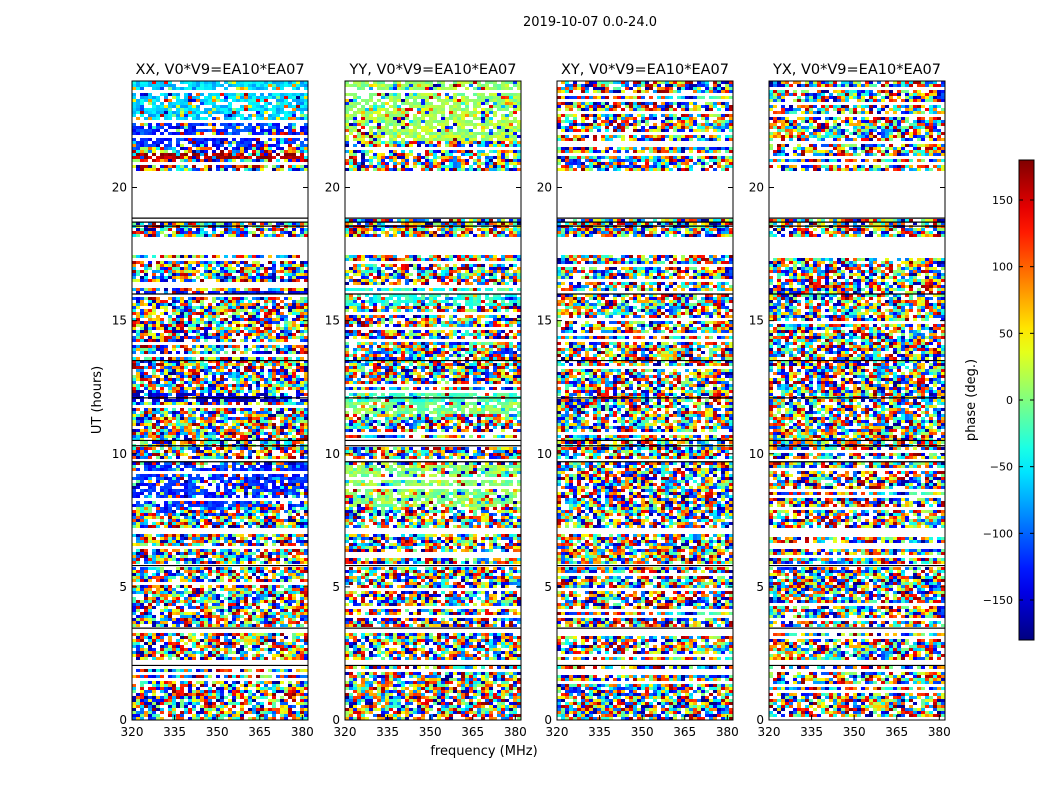 This screenshot has width=1050, height=800. Describe the element at coordinates (998, 600) in the screenshot. I see `colorbar-tick-label: −150` at that location.